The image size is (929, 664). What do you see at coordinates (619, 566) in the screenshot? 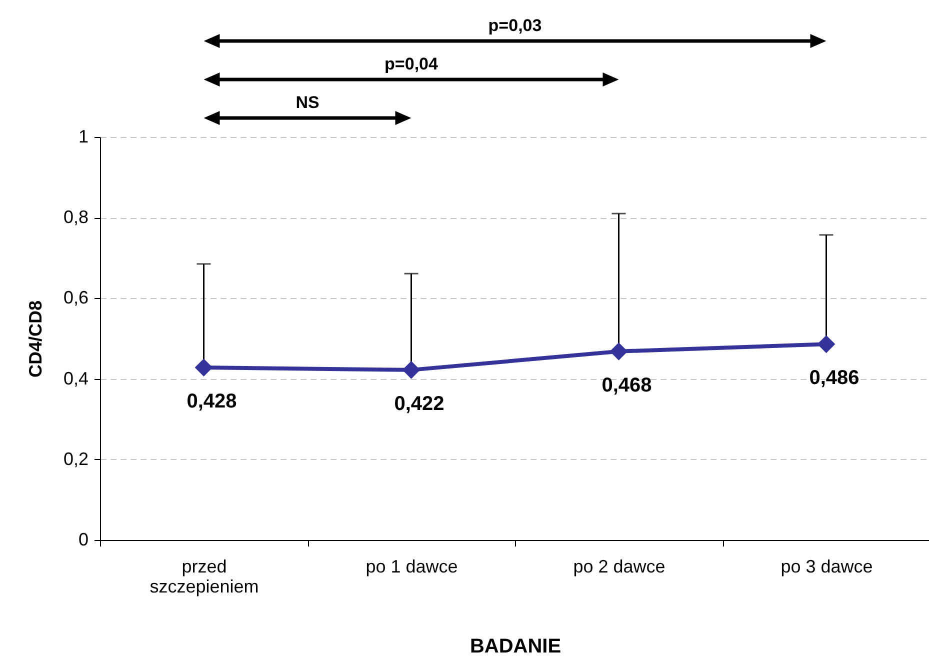
I see `x-tick-label: po 2 dawce` at bounding box center [619, 566].